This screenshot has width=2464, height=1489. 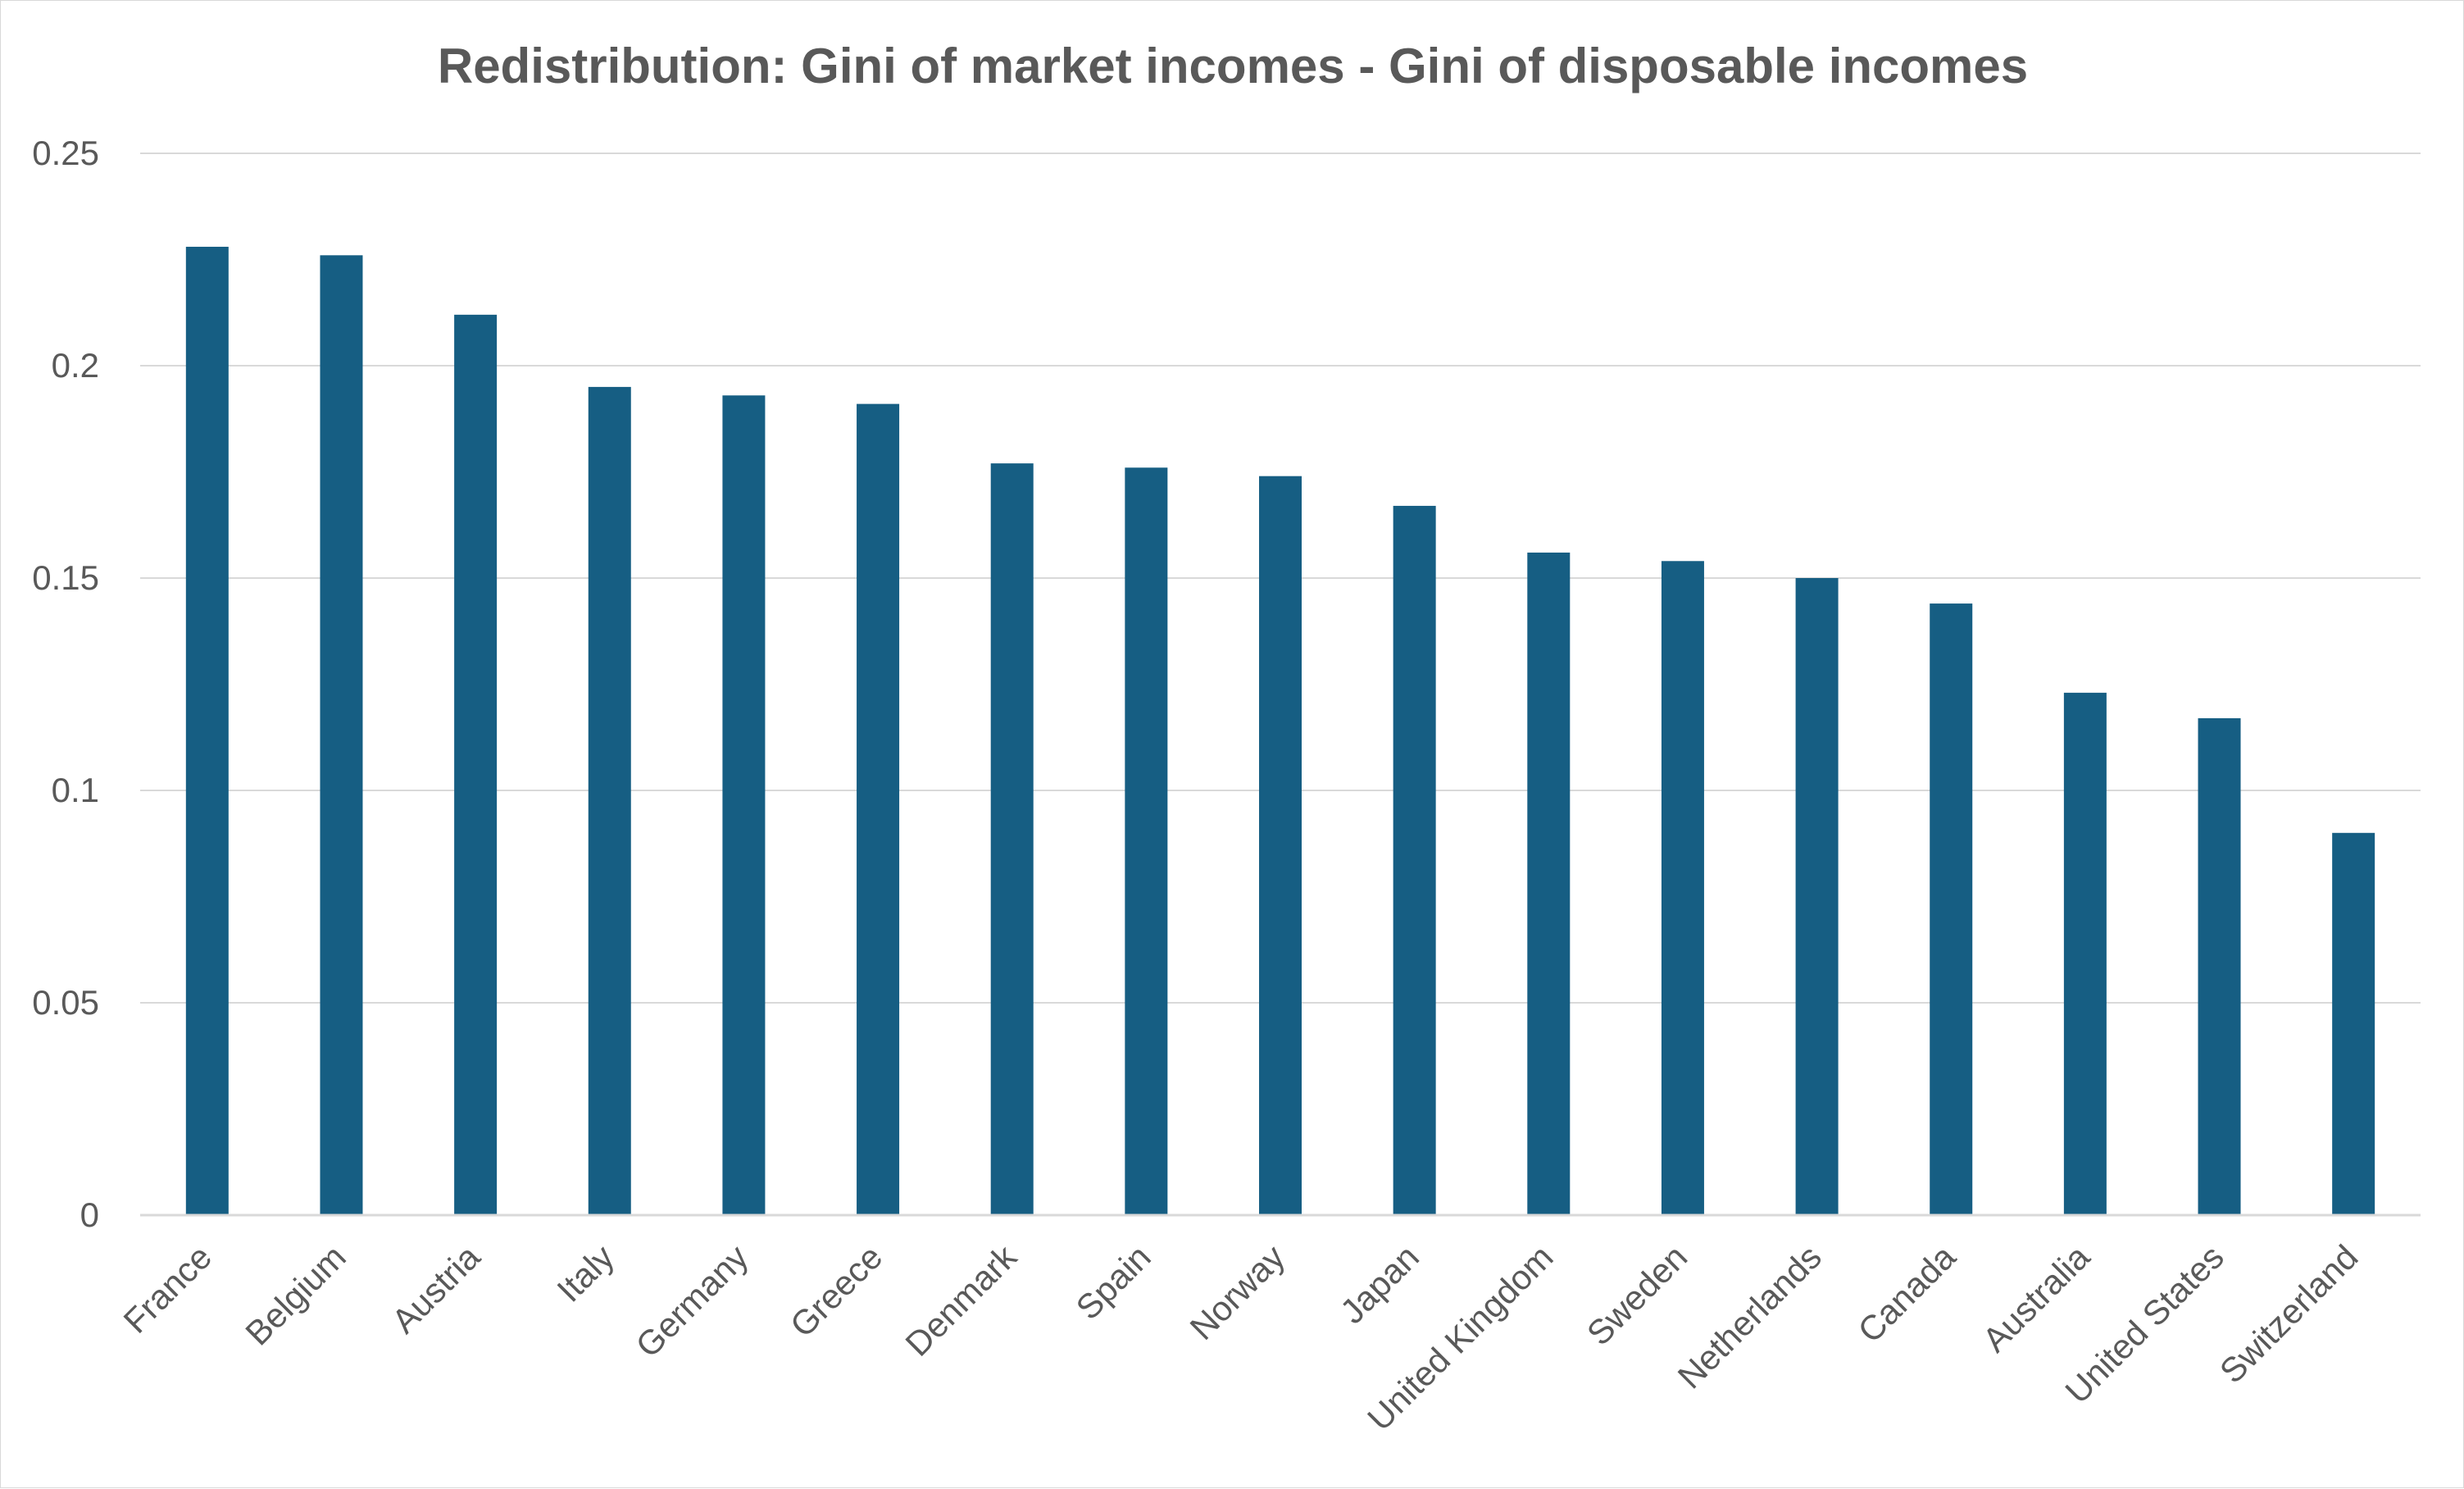 I want to click on y-tick-label: 0.25, so click(x=66, y=153).